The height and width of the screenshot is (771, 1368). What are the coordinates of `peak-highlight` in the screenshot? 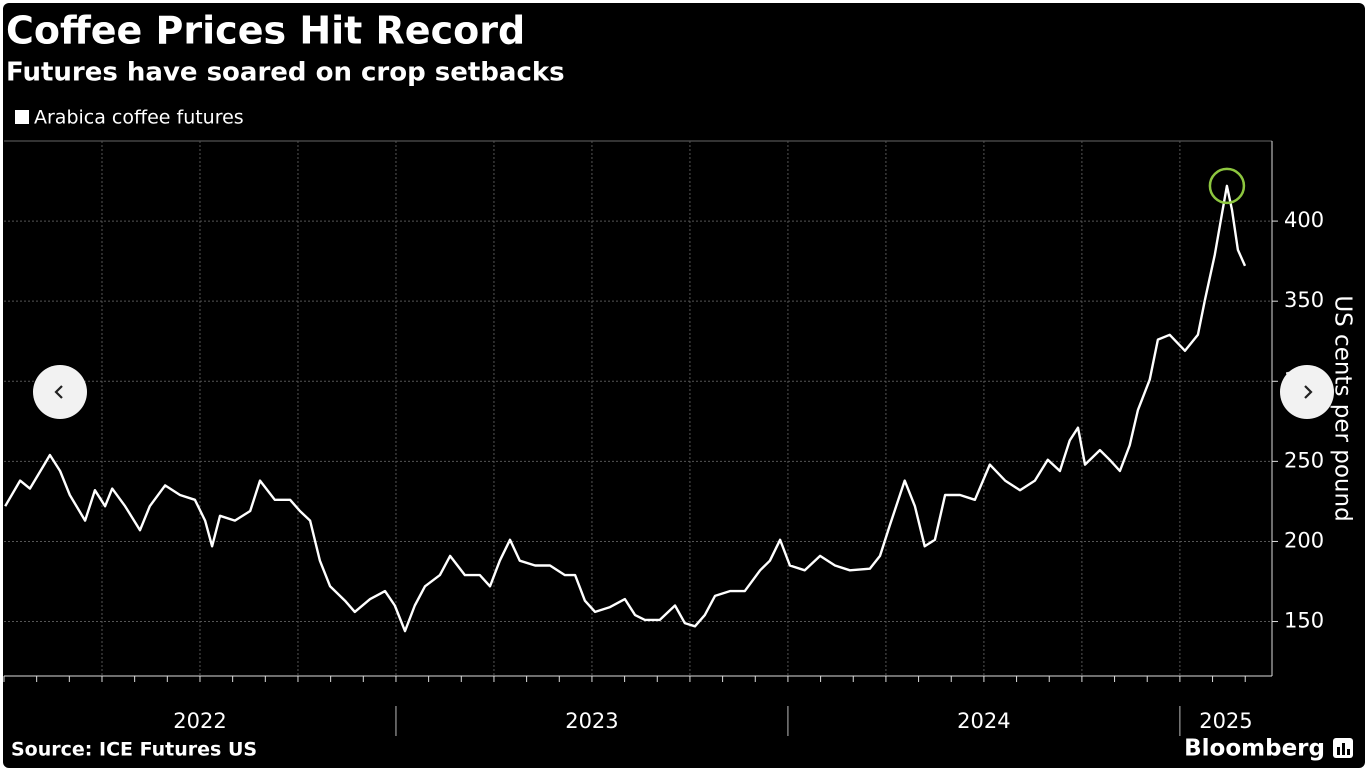 It's located at (1227, 186).